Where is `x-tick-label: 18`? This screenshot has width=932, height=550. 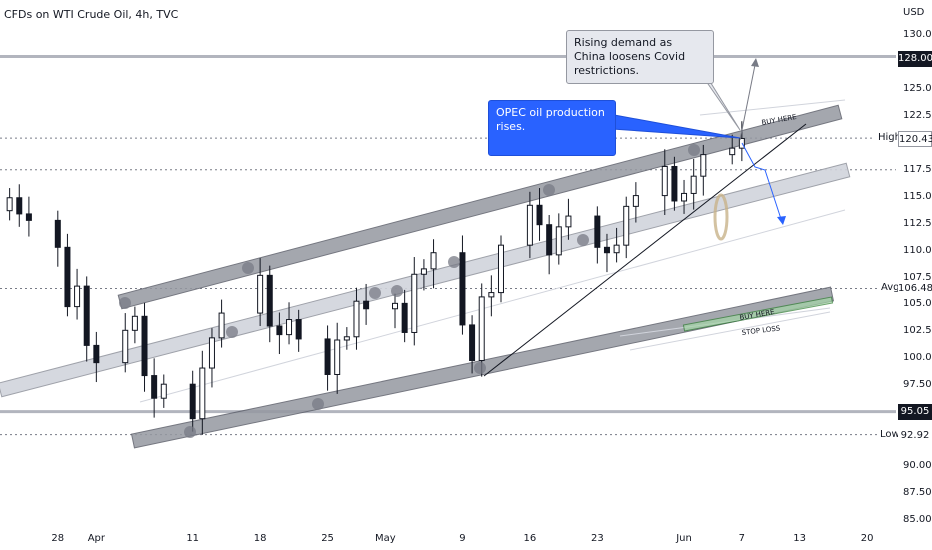 x-tick-label: 18 is located at coordinates (260, 538).